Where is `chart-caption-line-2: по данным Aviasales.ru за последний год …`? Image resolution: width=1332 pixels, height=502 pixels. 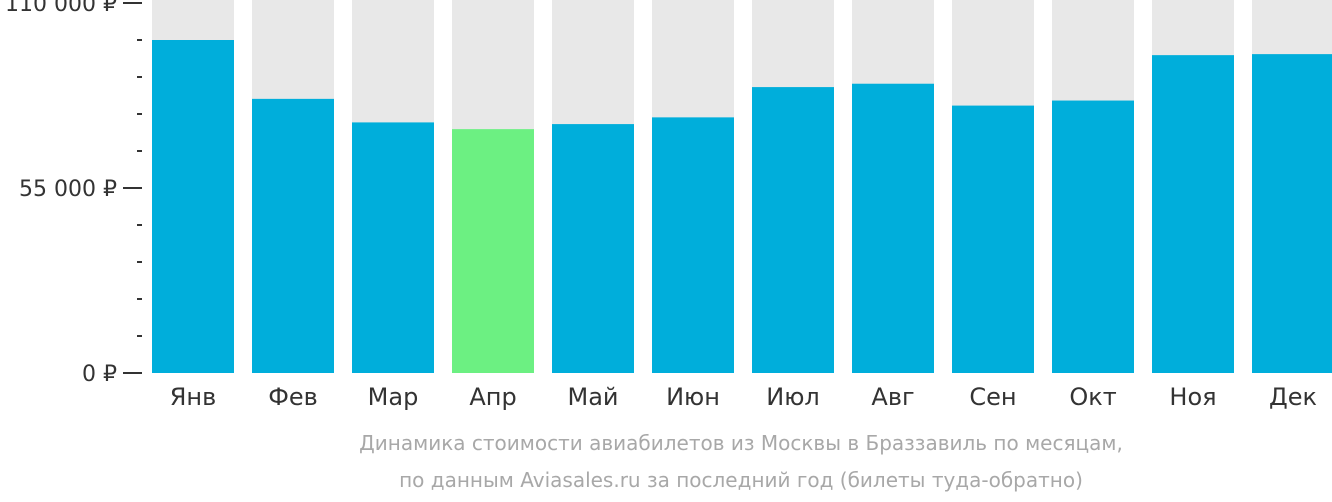 chart-caption-line-2: по данным Aviasales.ru за последний год … is located at coordinates (741, 480).